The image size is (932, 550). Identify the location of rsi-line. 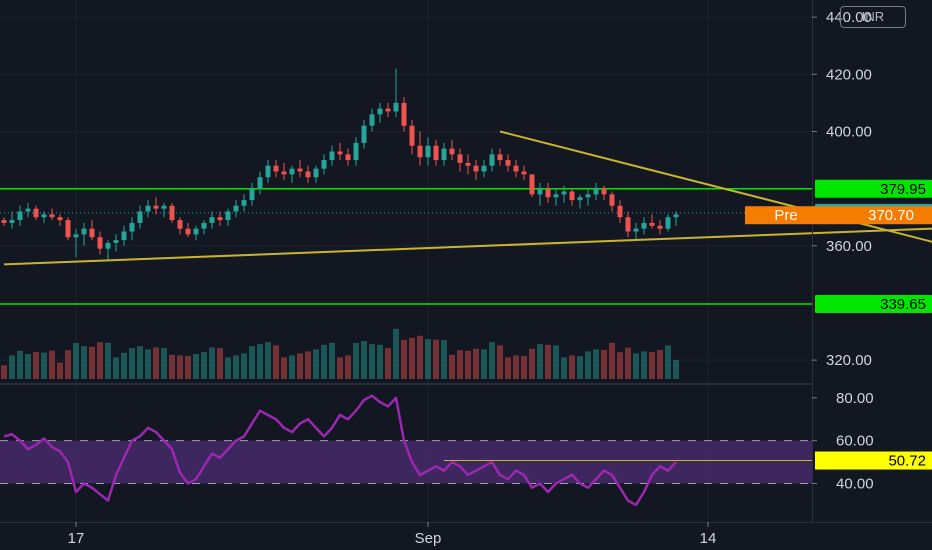
(340, 450).